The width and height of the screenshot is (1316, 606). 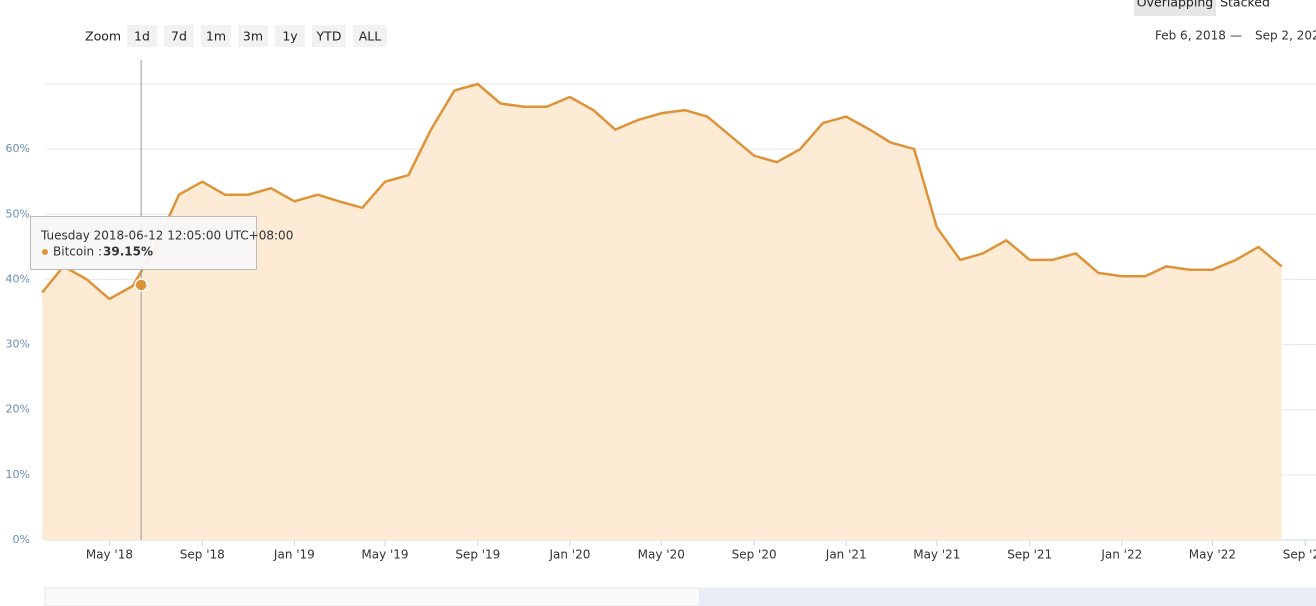 What do you see at coordinates (141, 285) in the screenshot?
I see `hover-marker` at bounding box center [141, 285].